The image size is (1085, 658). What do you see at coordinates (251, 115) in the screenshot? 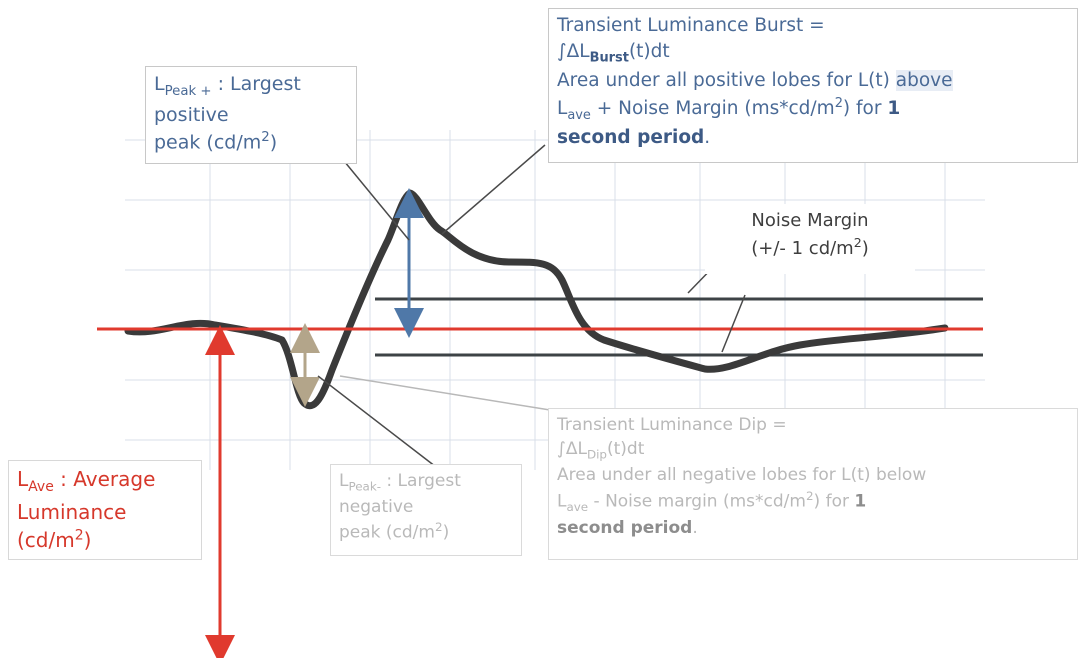
I see `positive-peak-label: LPeak + : Largest positive peak (cd/m2)` at bounding box center [251, 115].